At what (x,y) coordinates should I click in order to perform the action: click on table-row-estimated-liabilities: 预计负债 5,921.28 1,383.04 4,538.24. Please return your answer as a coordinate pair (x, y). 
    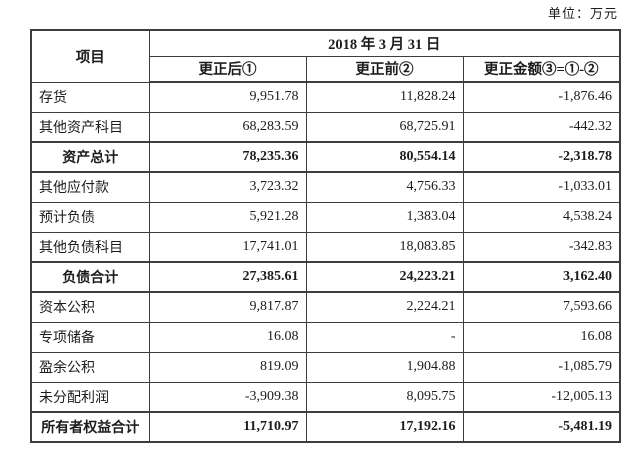
    Looking at the image, I should click on (325, 217).